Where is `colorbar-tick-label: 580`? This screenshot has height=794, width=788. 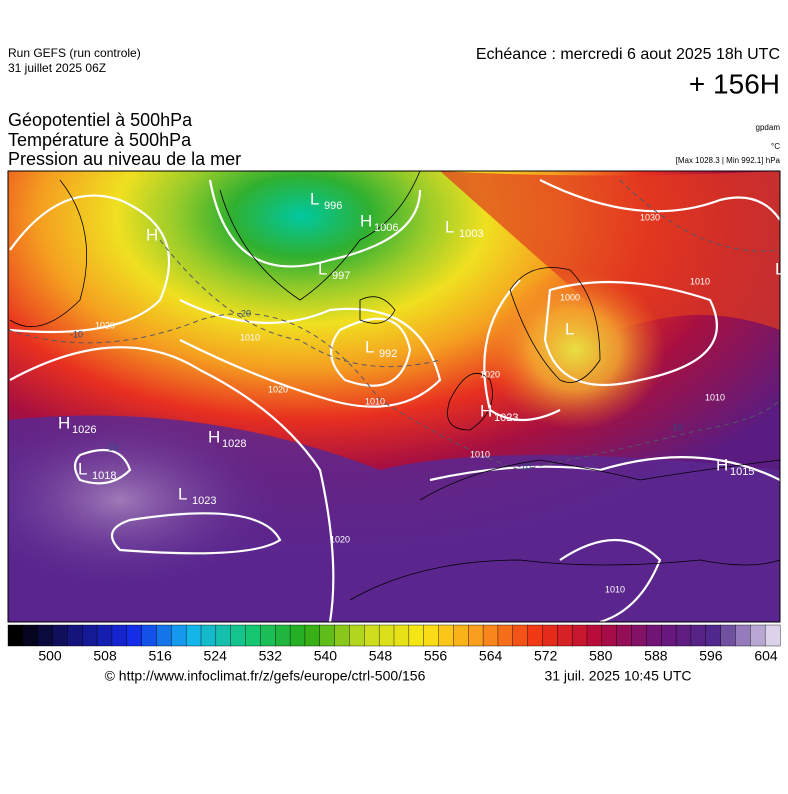 colorbar-tick-label: 580 is located at coordinates (601, 656).